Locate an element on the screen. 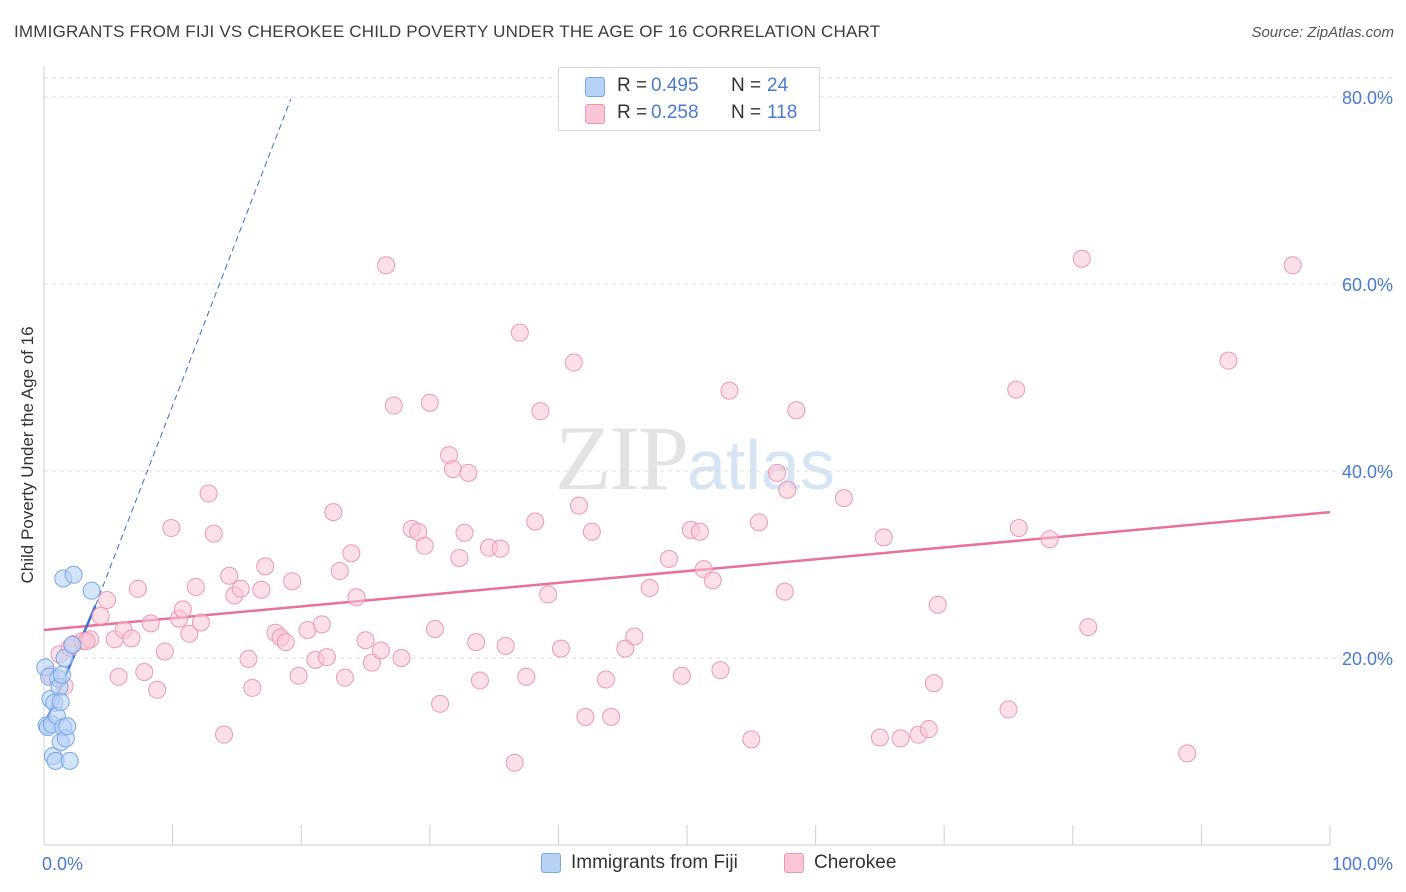 Image resolution: width=1406 pixels, height=892 pixels. x-tick-label-max: 100.0% is located at coordinates (1362, 864).